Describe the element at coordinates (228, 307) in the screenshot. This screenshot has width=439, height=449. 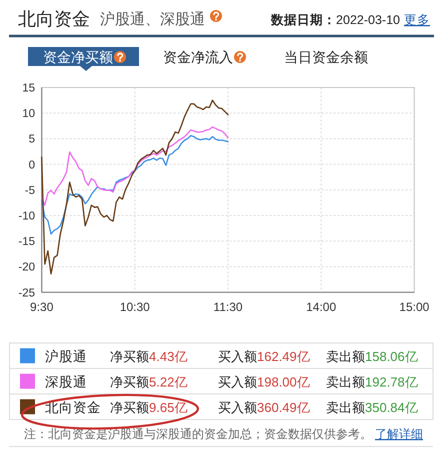
I see `x-tick-label: 11:30` at that location.